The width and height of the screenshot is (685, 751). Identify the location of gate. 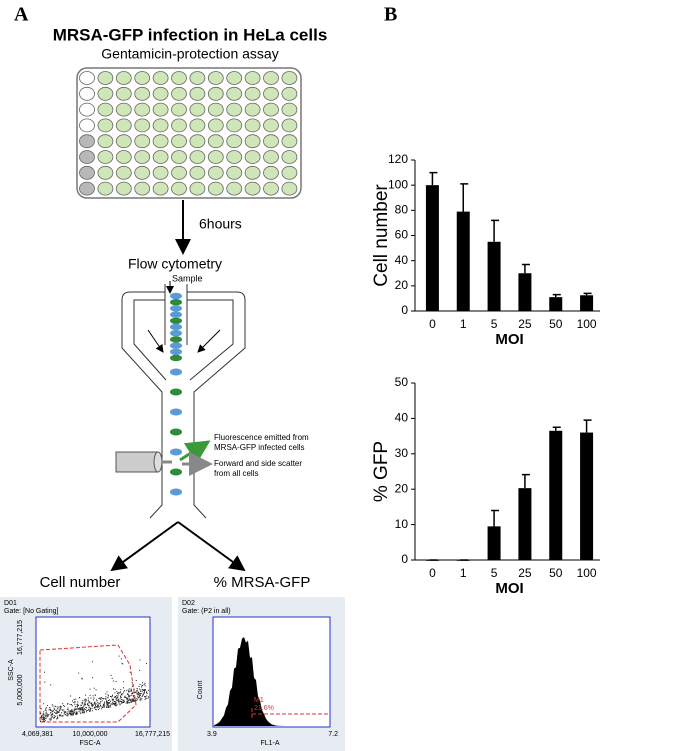
(88, 683).